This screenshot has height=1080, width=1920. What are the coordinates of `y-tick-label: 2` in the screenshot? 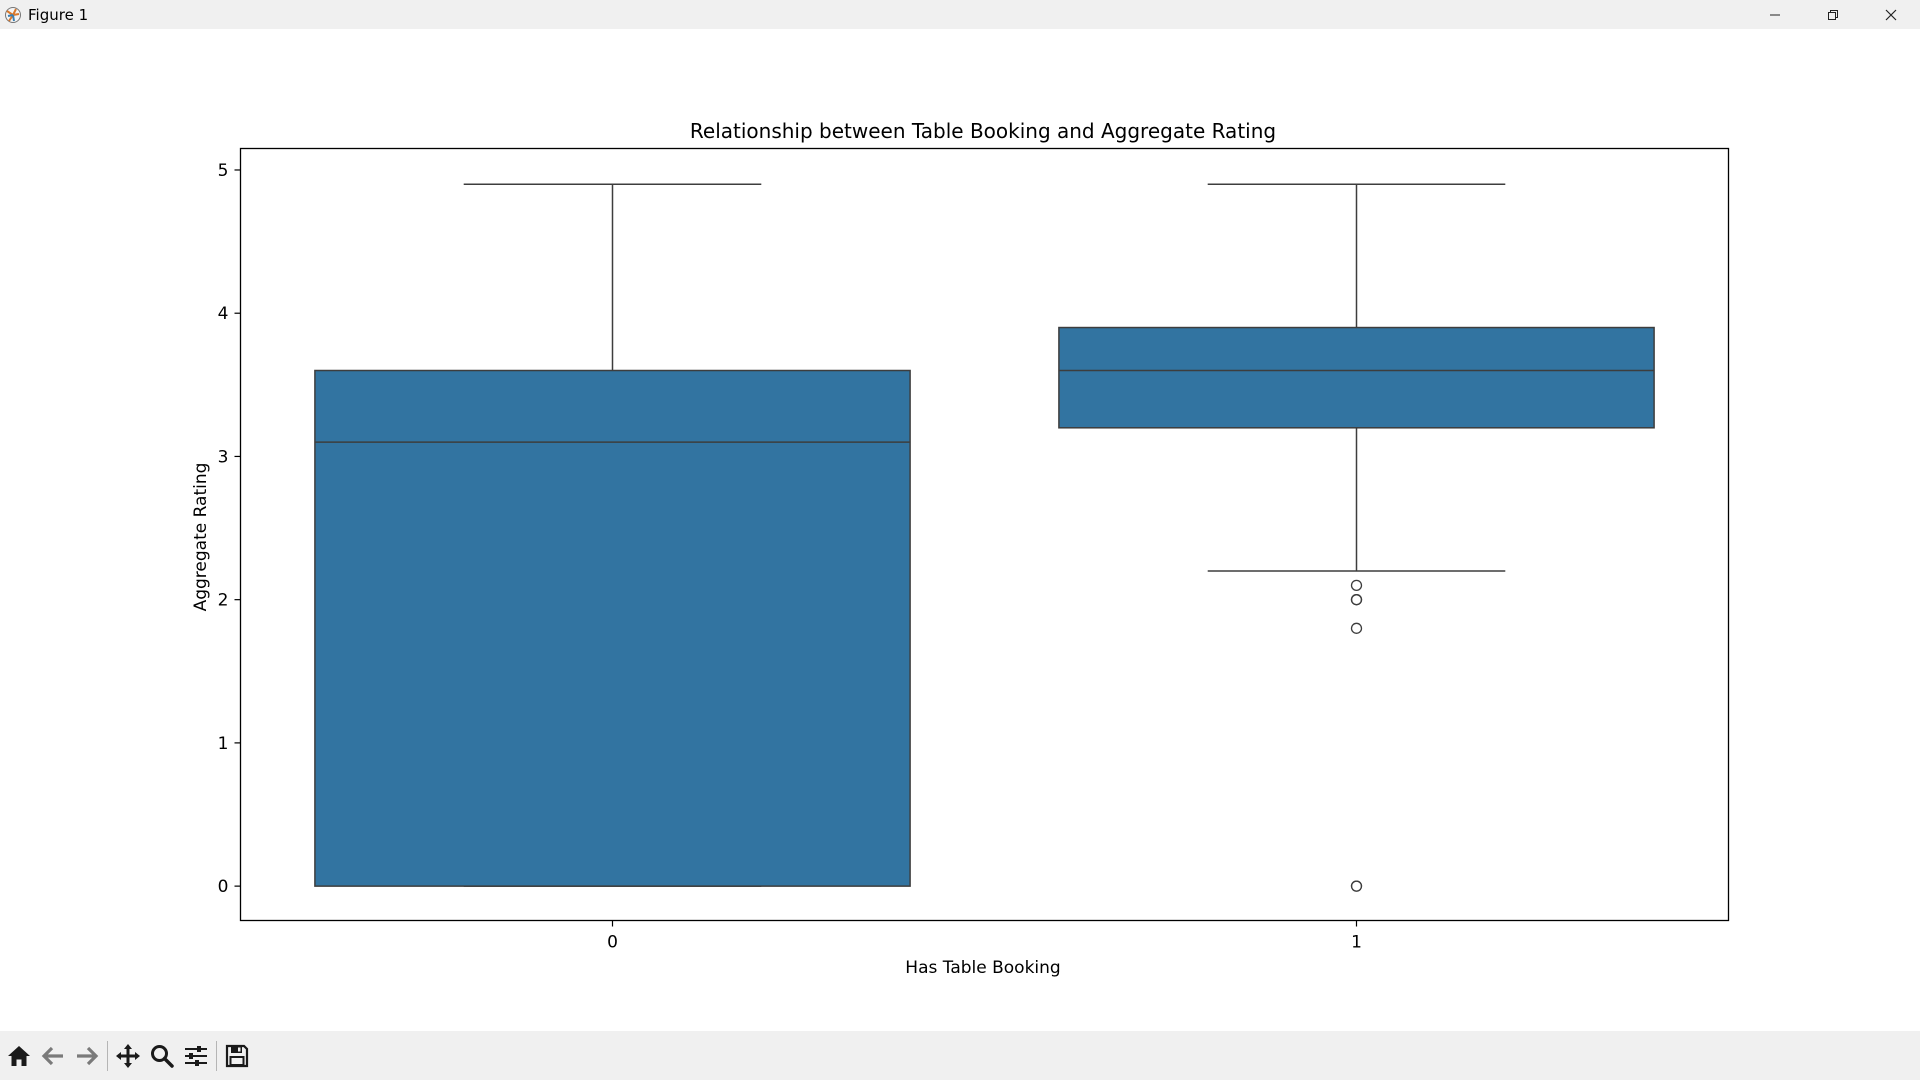 It's located at (223, 601).